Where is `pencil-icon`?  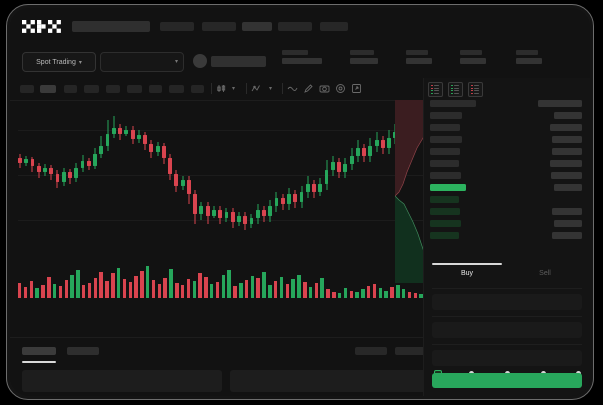
pencil-icon is located at coordinates (308, 88).